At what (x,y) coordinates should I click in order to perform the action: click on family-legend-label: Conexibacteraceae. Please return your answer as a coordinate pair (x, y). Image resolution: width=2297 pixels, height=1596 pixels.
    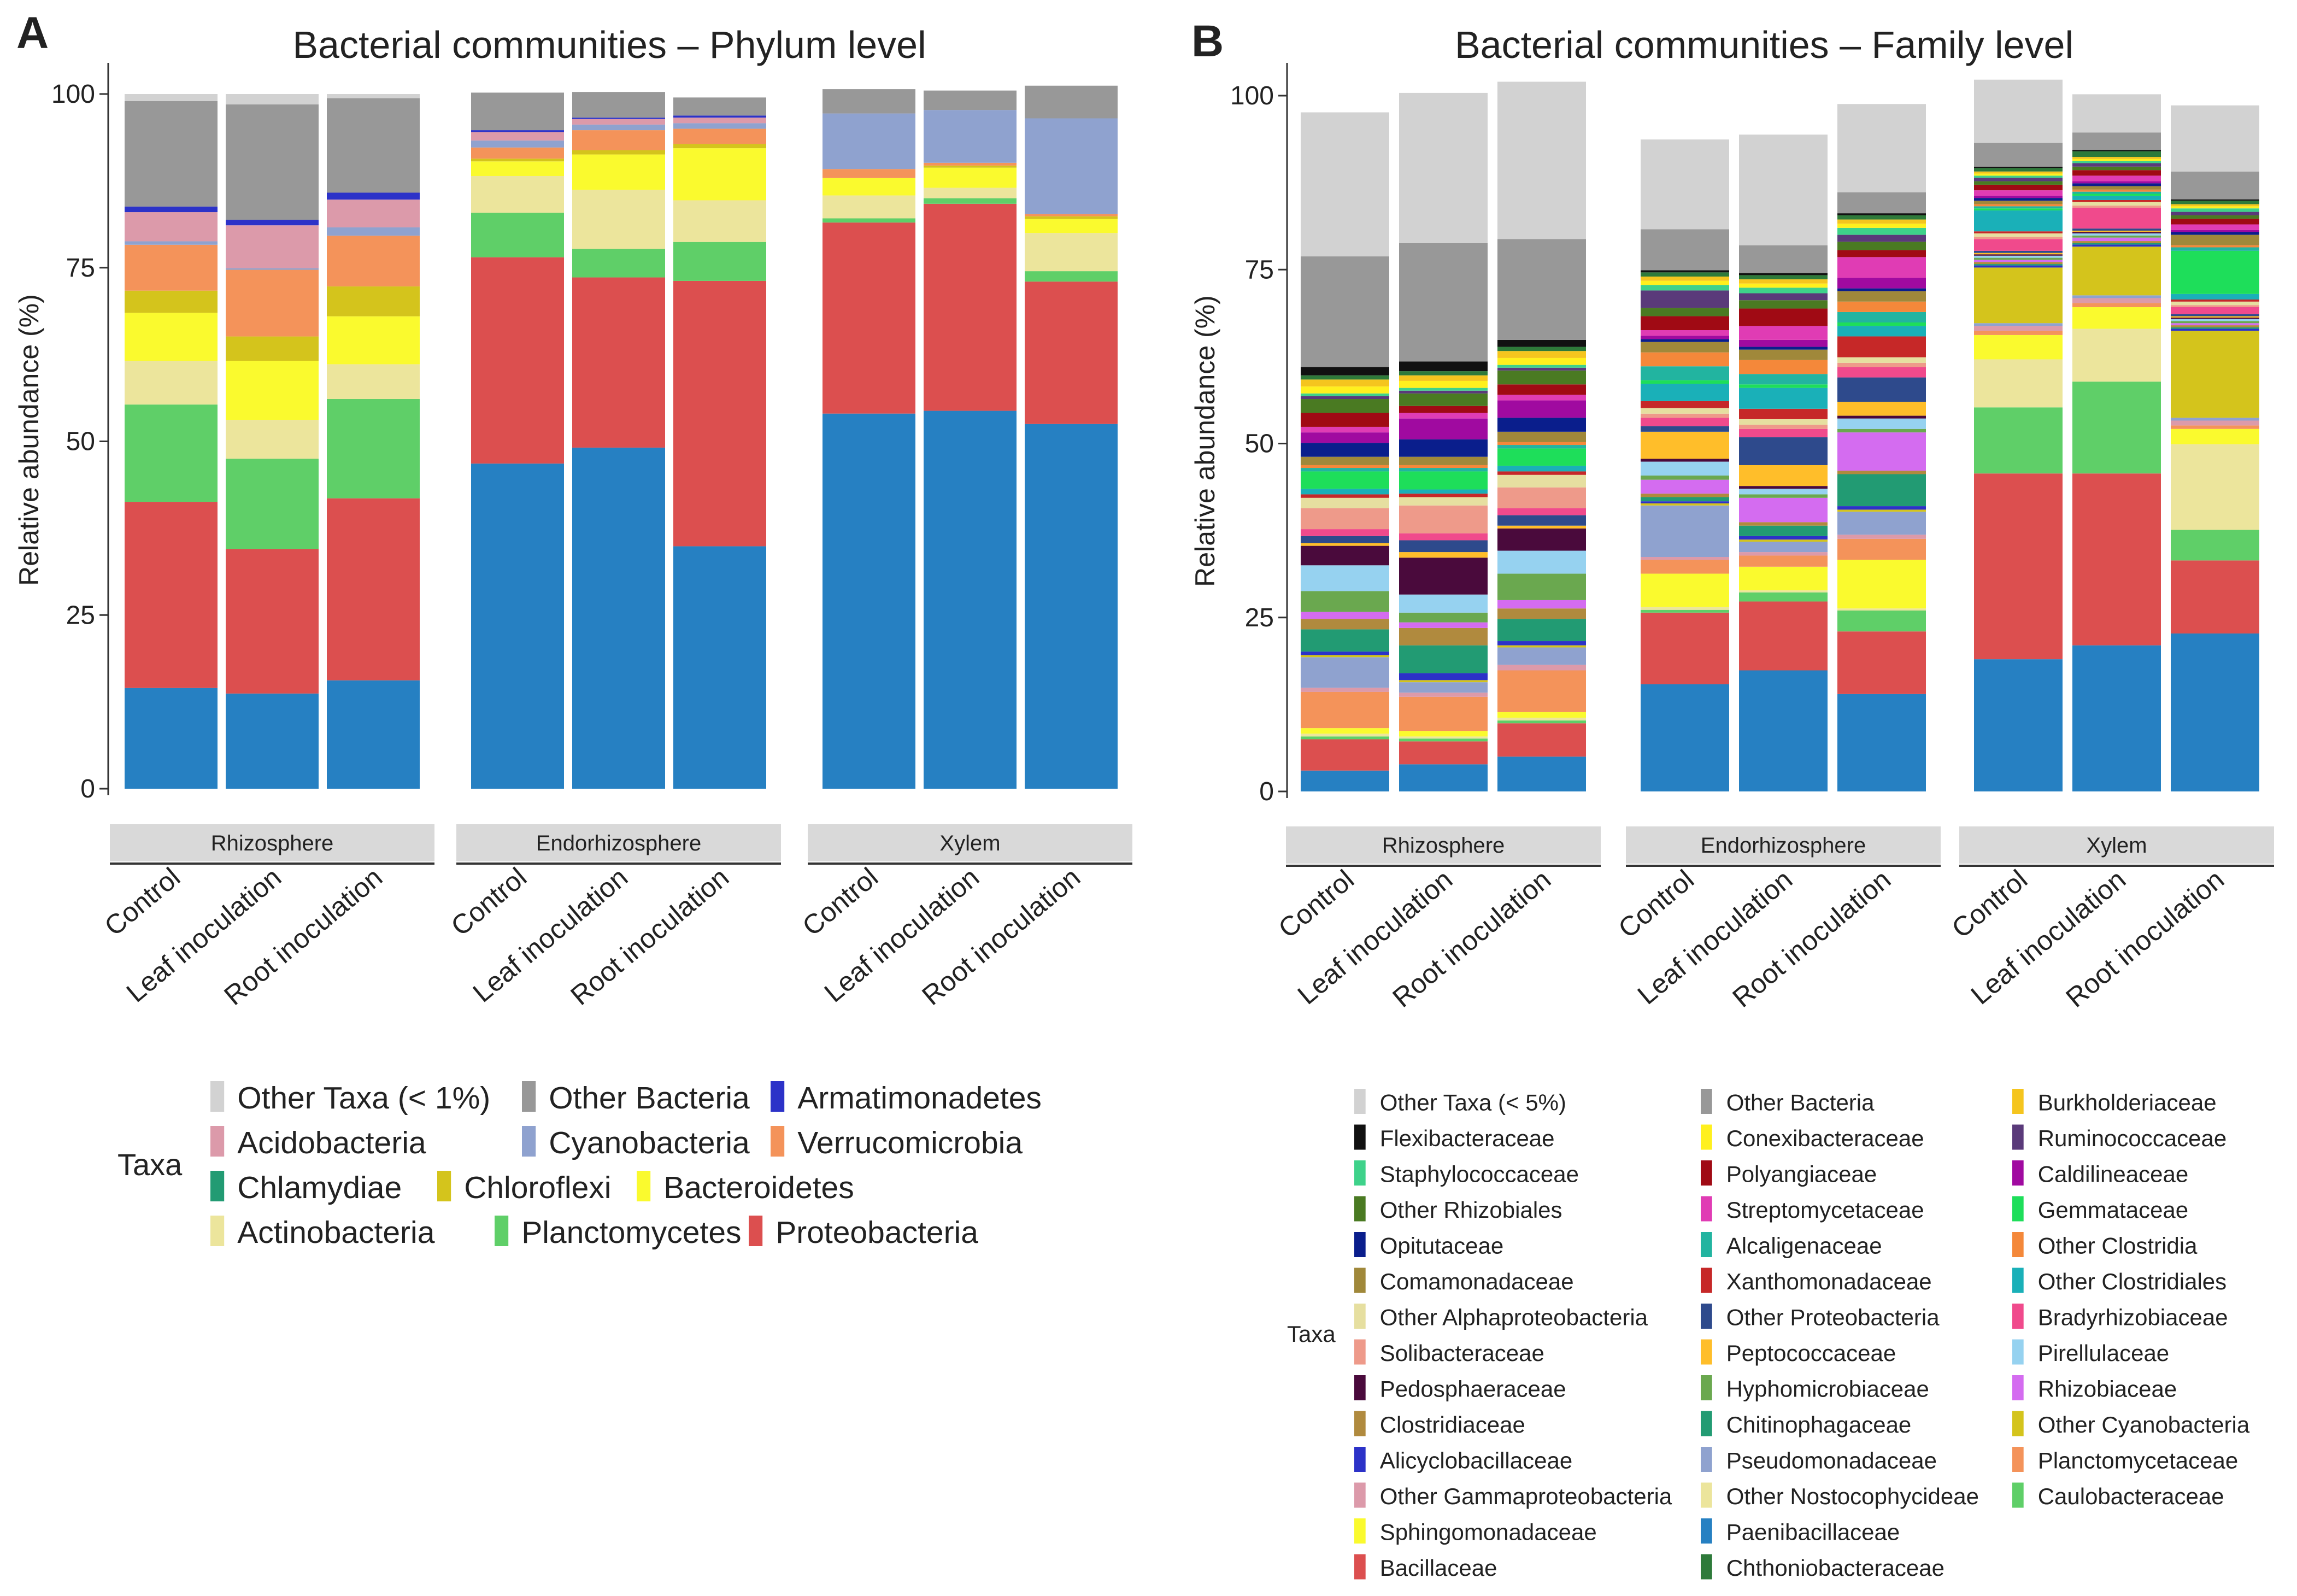
    Looking at the image, I should click on (1825, 1138).